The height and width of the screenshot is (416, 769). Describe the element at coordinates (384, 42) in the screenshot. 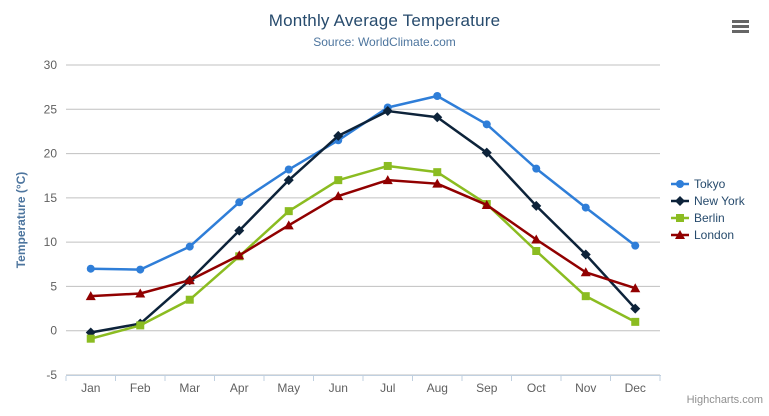

I see `chart-subtitle: Source: WorldClimate.com` at that location.